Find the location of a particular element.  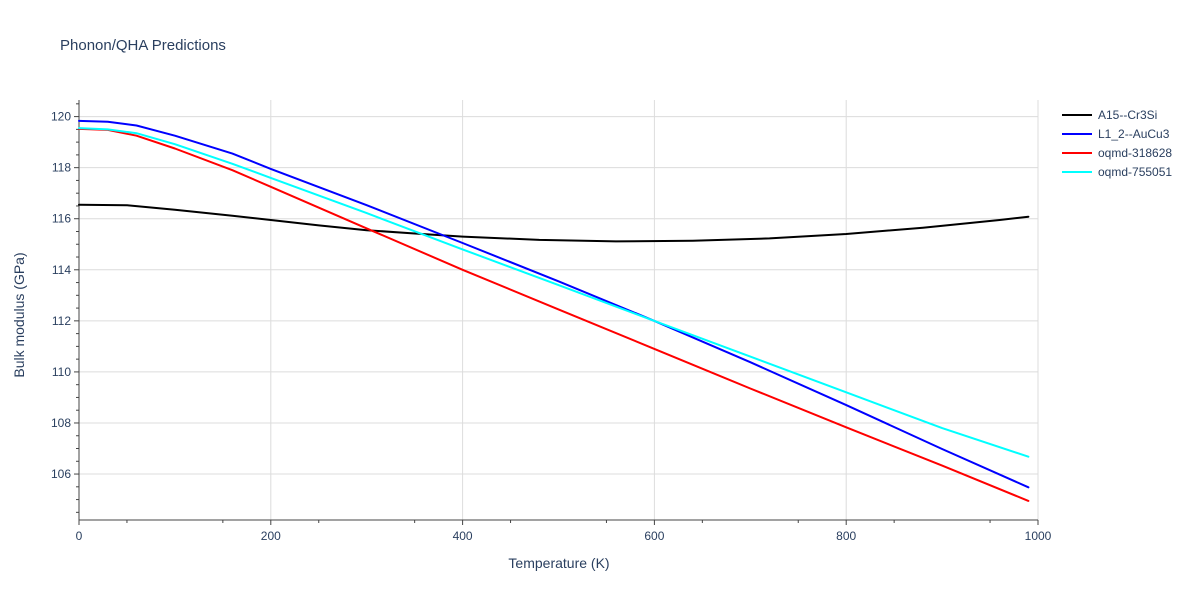

legend-label: A15--Cr3Si is located at coordinates (1127, 115).